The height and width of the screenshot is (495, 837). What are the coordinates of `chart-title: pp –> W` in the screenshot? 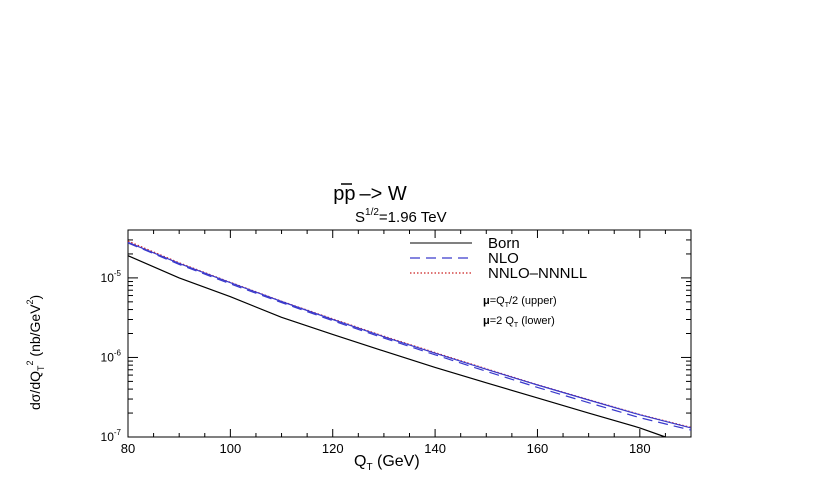 It's located at (370, 194).